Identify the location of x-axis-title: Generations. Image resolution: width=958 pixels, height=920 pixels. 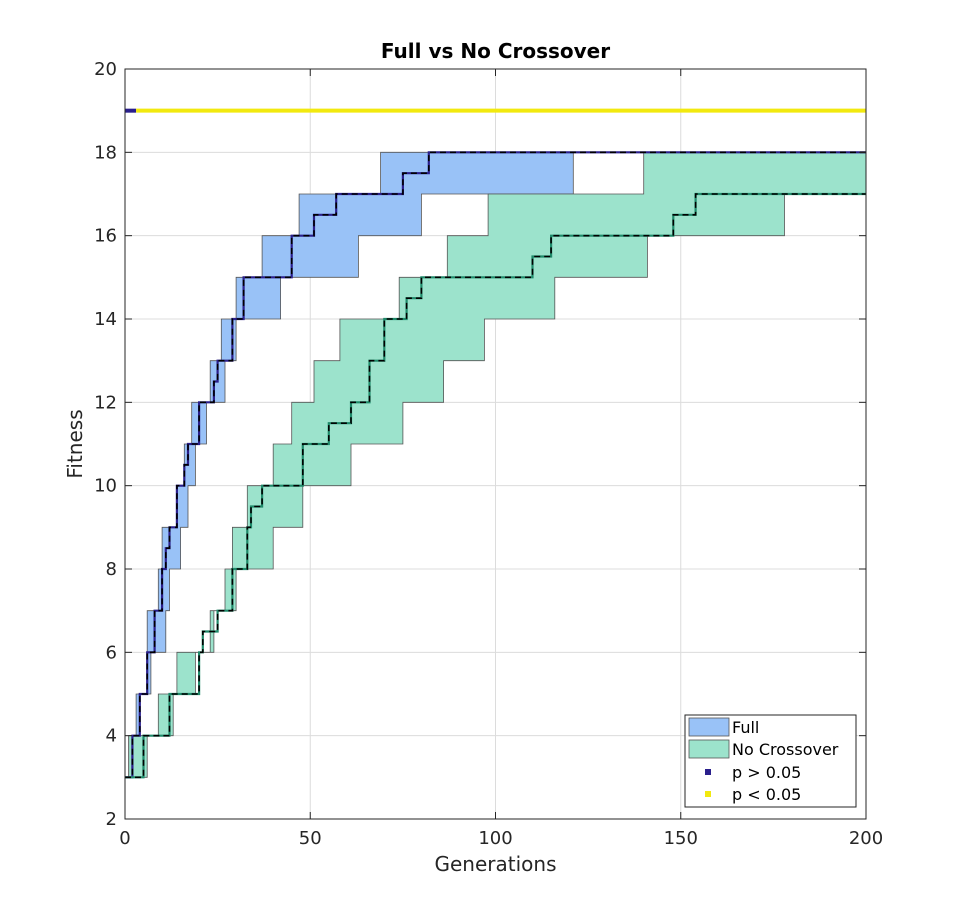
(496, 864).